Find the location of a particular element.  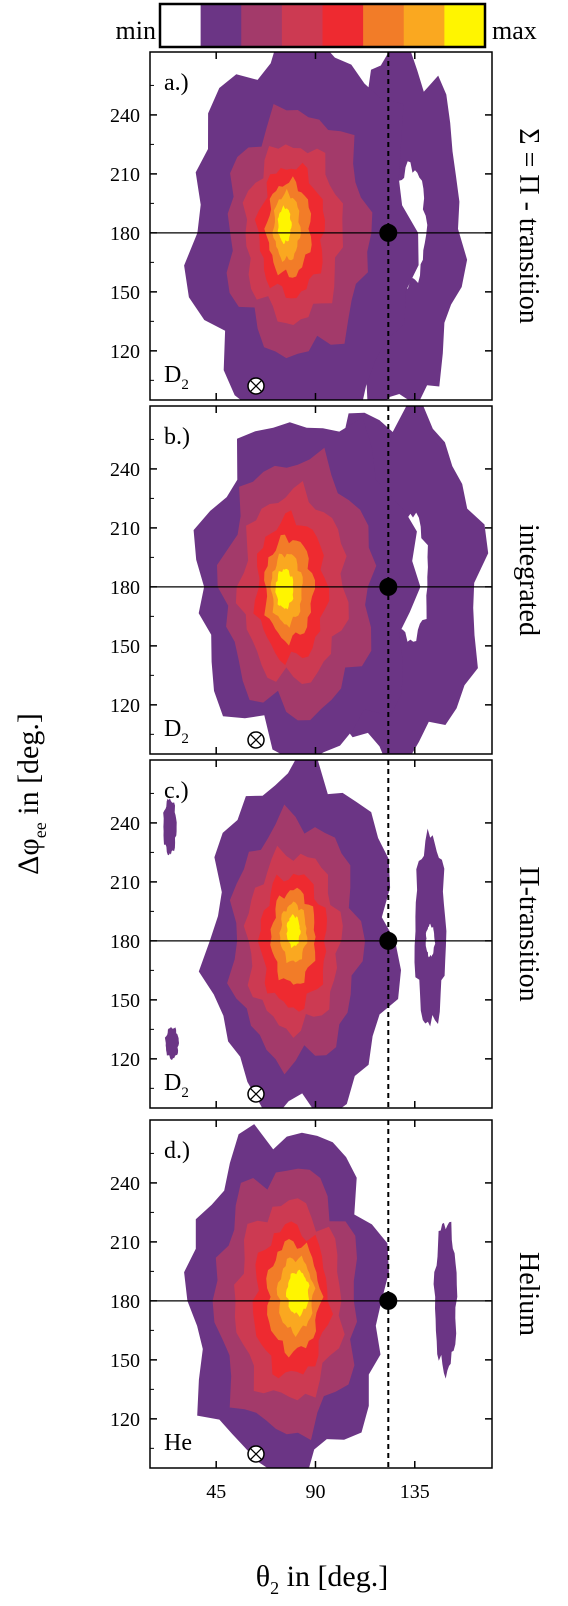

colorbar-min-label: min is located at coordinates (136, 30).